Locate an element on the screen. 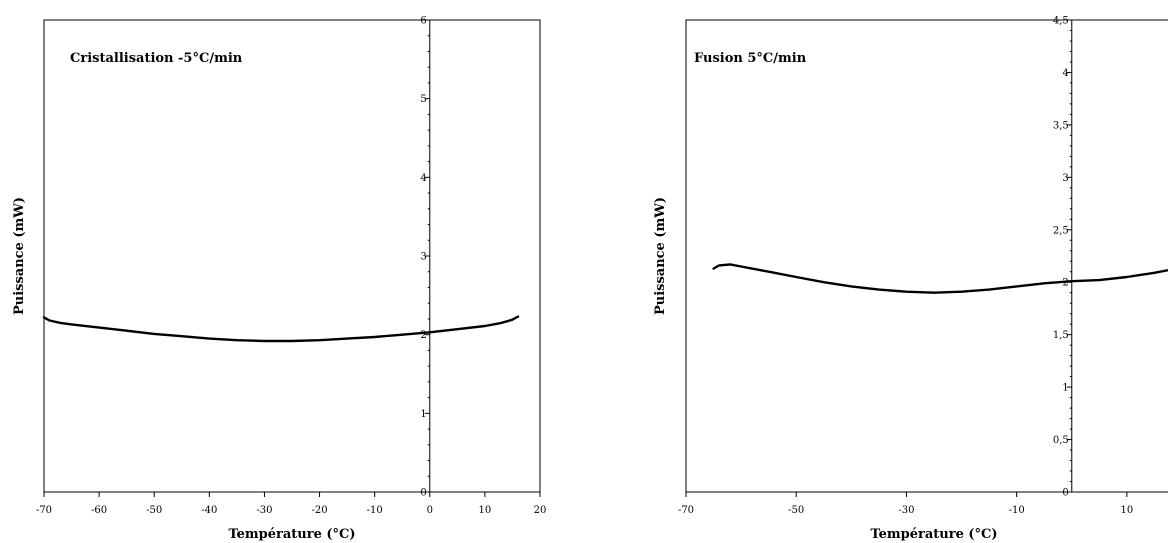  x-tick-label: 20 is located at coordinates (540, 510).